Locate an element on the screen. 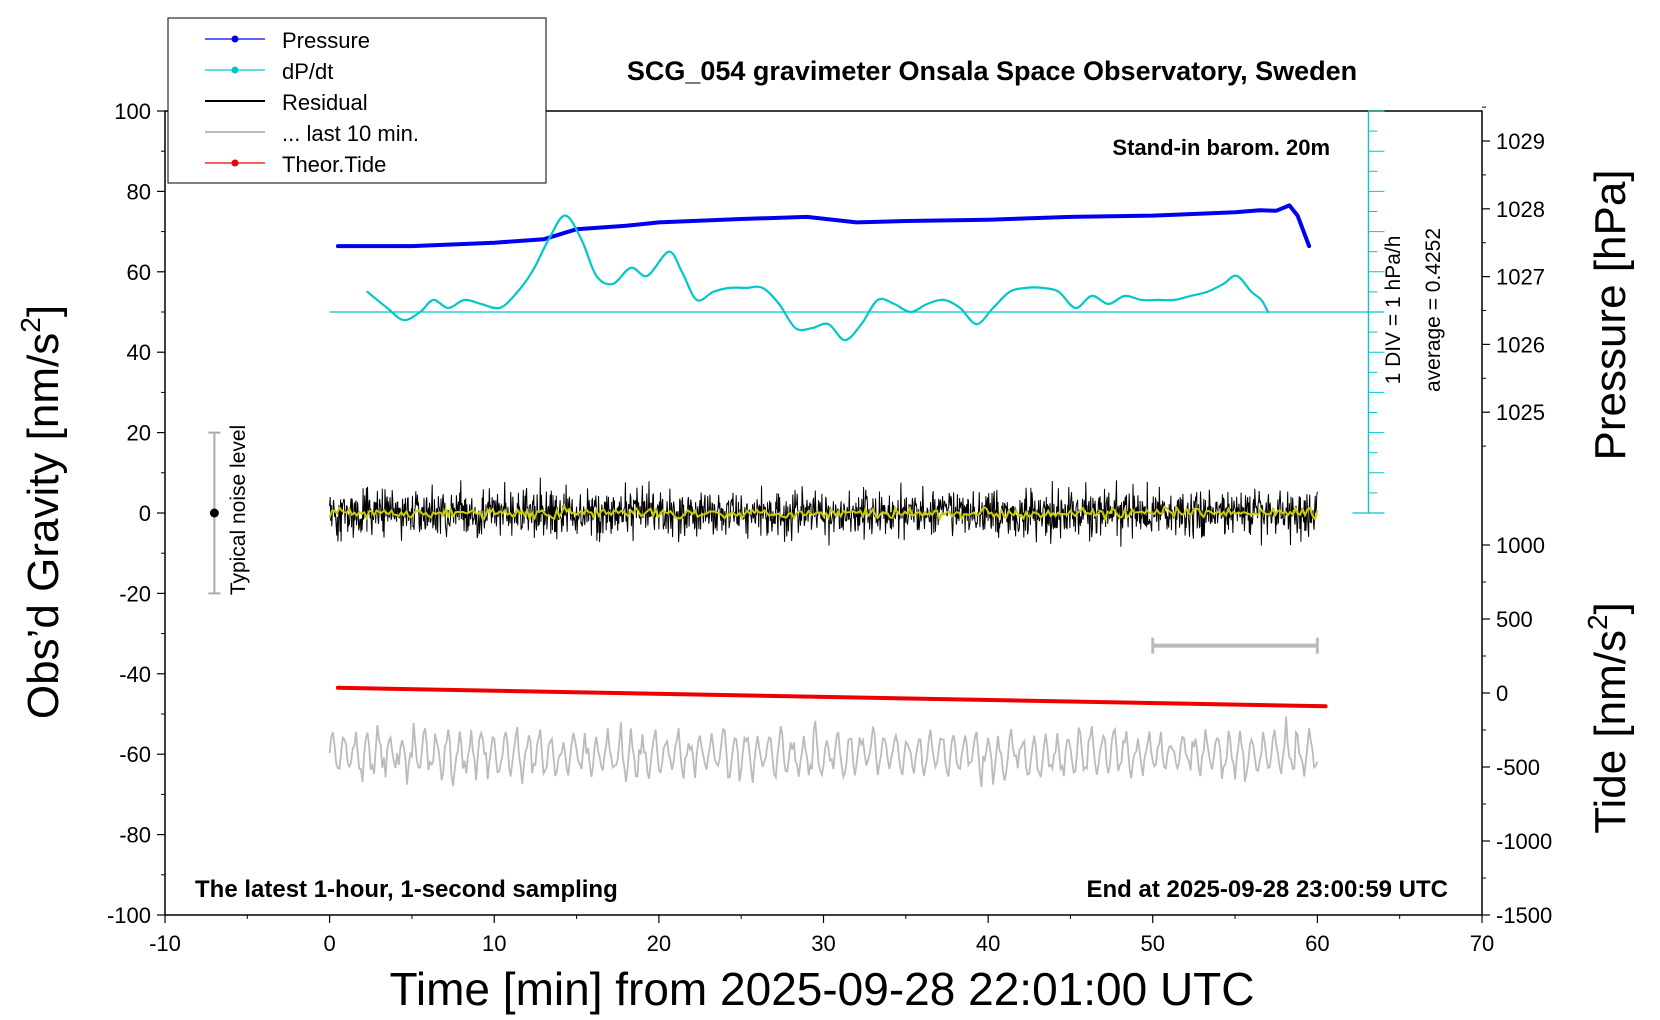 Image resolution: width=1660 pixels, height=1020 pixels. y-axis-label-tide-end: ] is located at coordinates (1610, 608).